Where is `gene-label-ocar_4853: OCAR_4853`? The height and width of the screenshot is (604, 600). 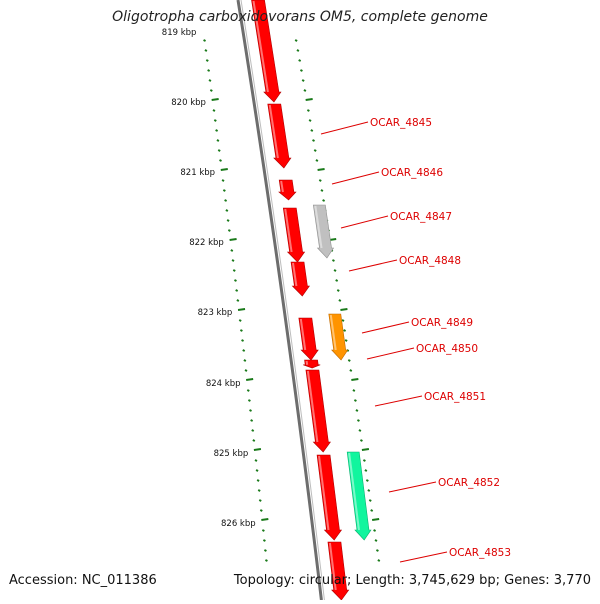
gene-label-ocar_4853: OCAR_4853 is located at coordinates (480, 553).